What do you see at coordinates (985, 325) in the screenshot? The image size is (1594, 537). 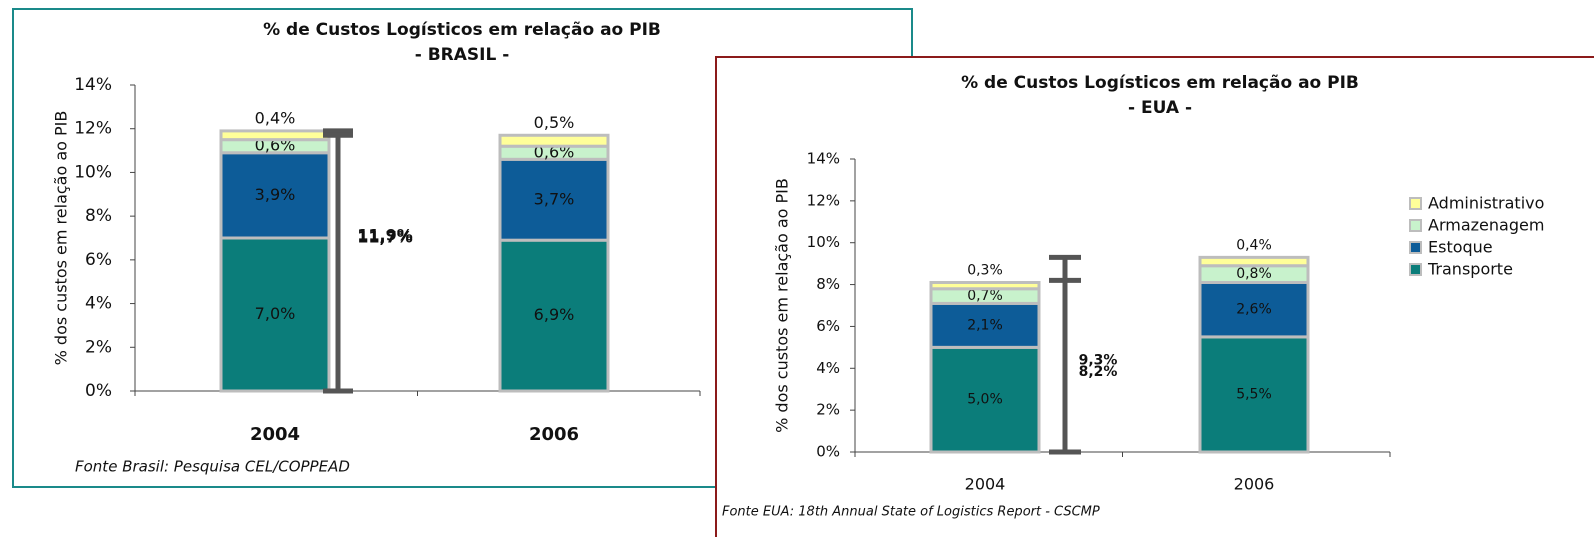 I see `value-label: 2,1%` at bounding box center [985, 325].